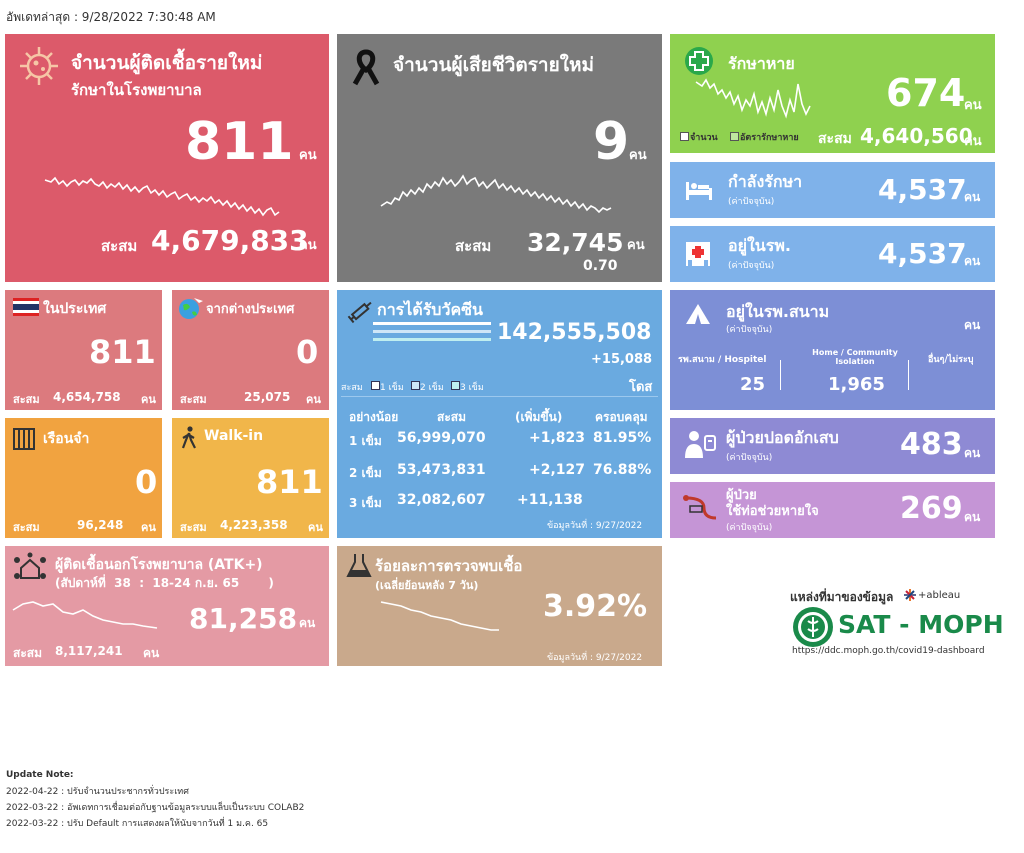 The width and height of the screenshot is (1024, 853). What do you see at coordinates (842, 597) in the screenshot?
I see `source-label: แหล่งที่มาของข้อมูล` at bounding box center [842, 597].